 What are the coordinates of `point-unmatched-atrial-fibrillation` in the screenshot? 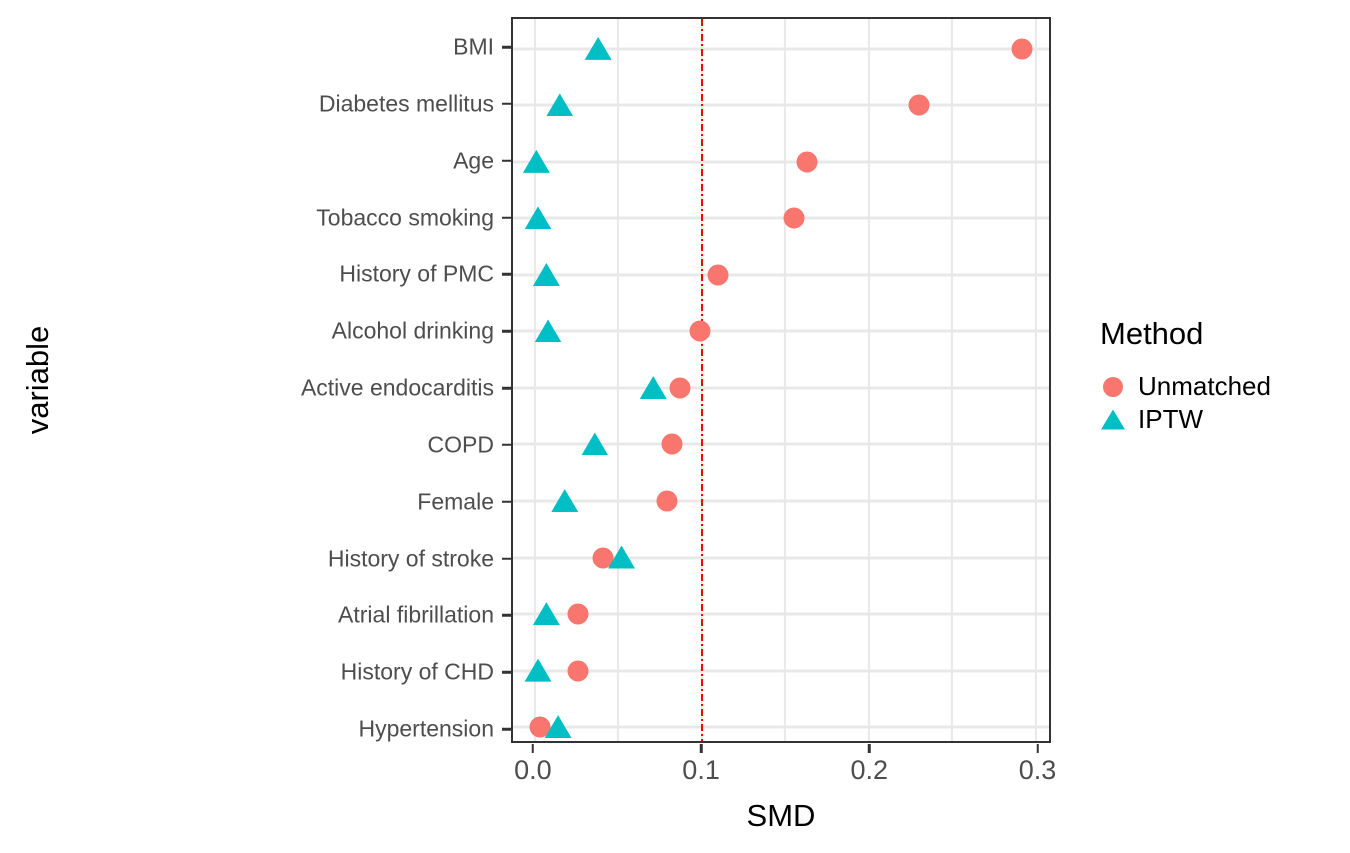 It's located at (578, 614).